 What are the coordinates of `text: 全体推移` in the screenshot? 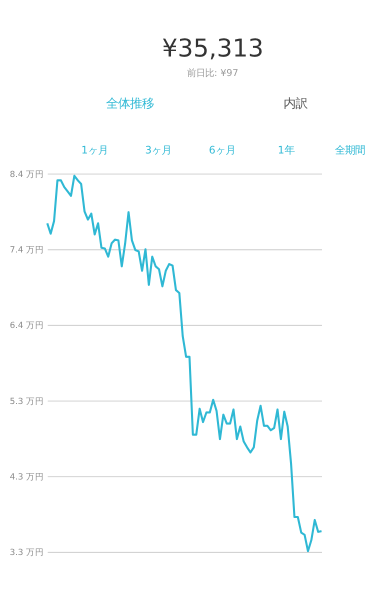 It's located at (130, 103).